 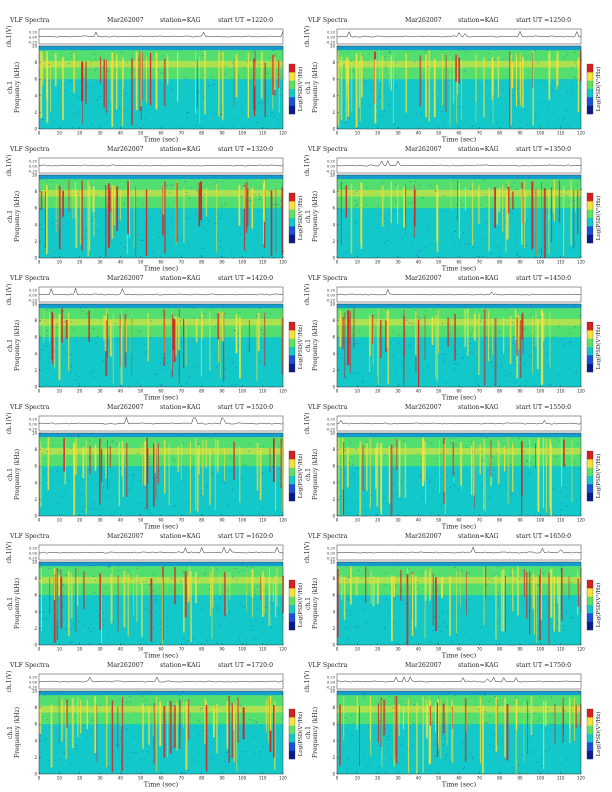 I want to click on waveform-tick-label: -0.20, so click(x=33, y=430).